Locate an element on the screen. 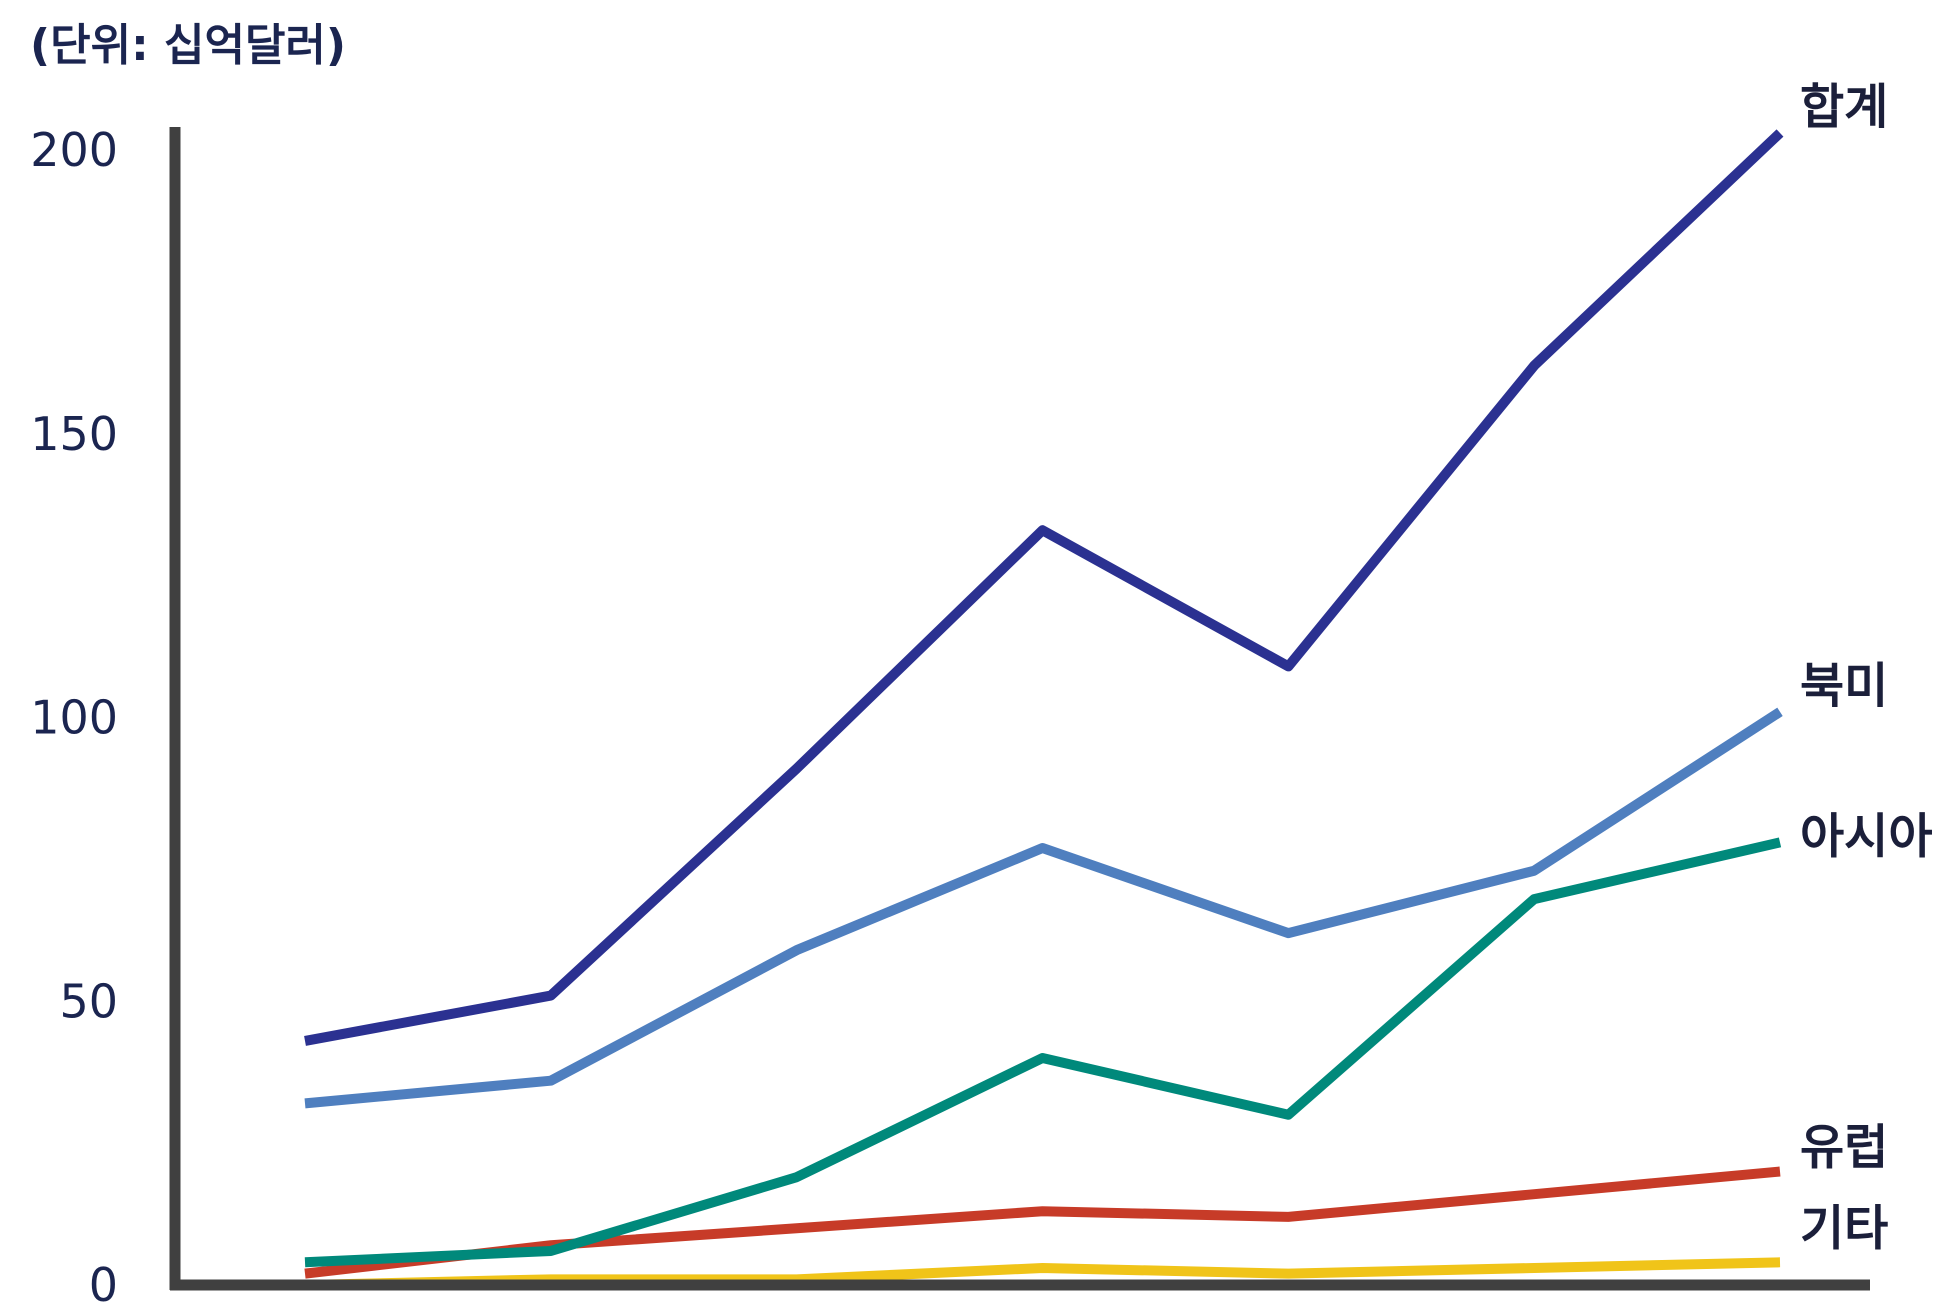 The image size is (1952, 1306). y-tick-label: 100 is located at coordinates (74, 718).